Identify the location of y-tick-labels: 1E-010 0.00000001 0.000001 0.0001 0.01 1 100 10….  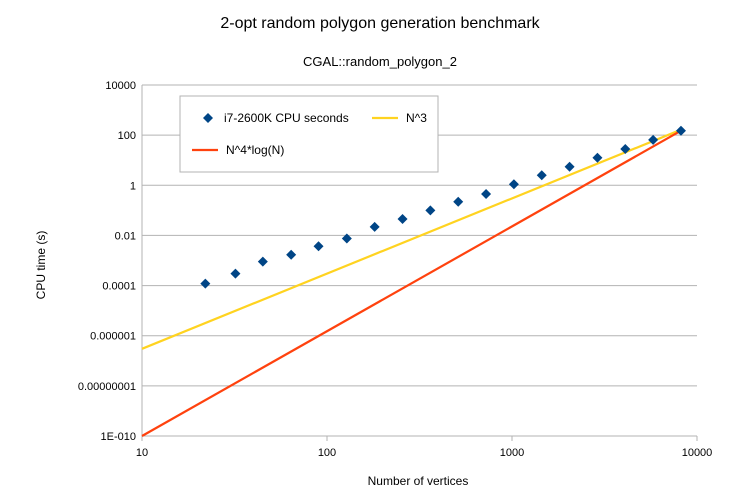
(107, 261).